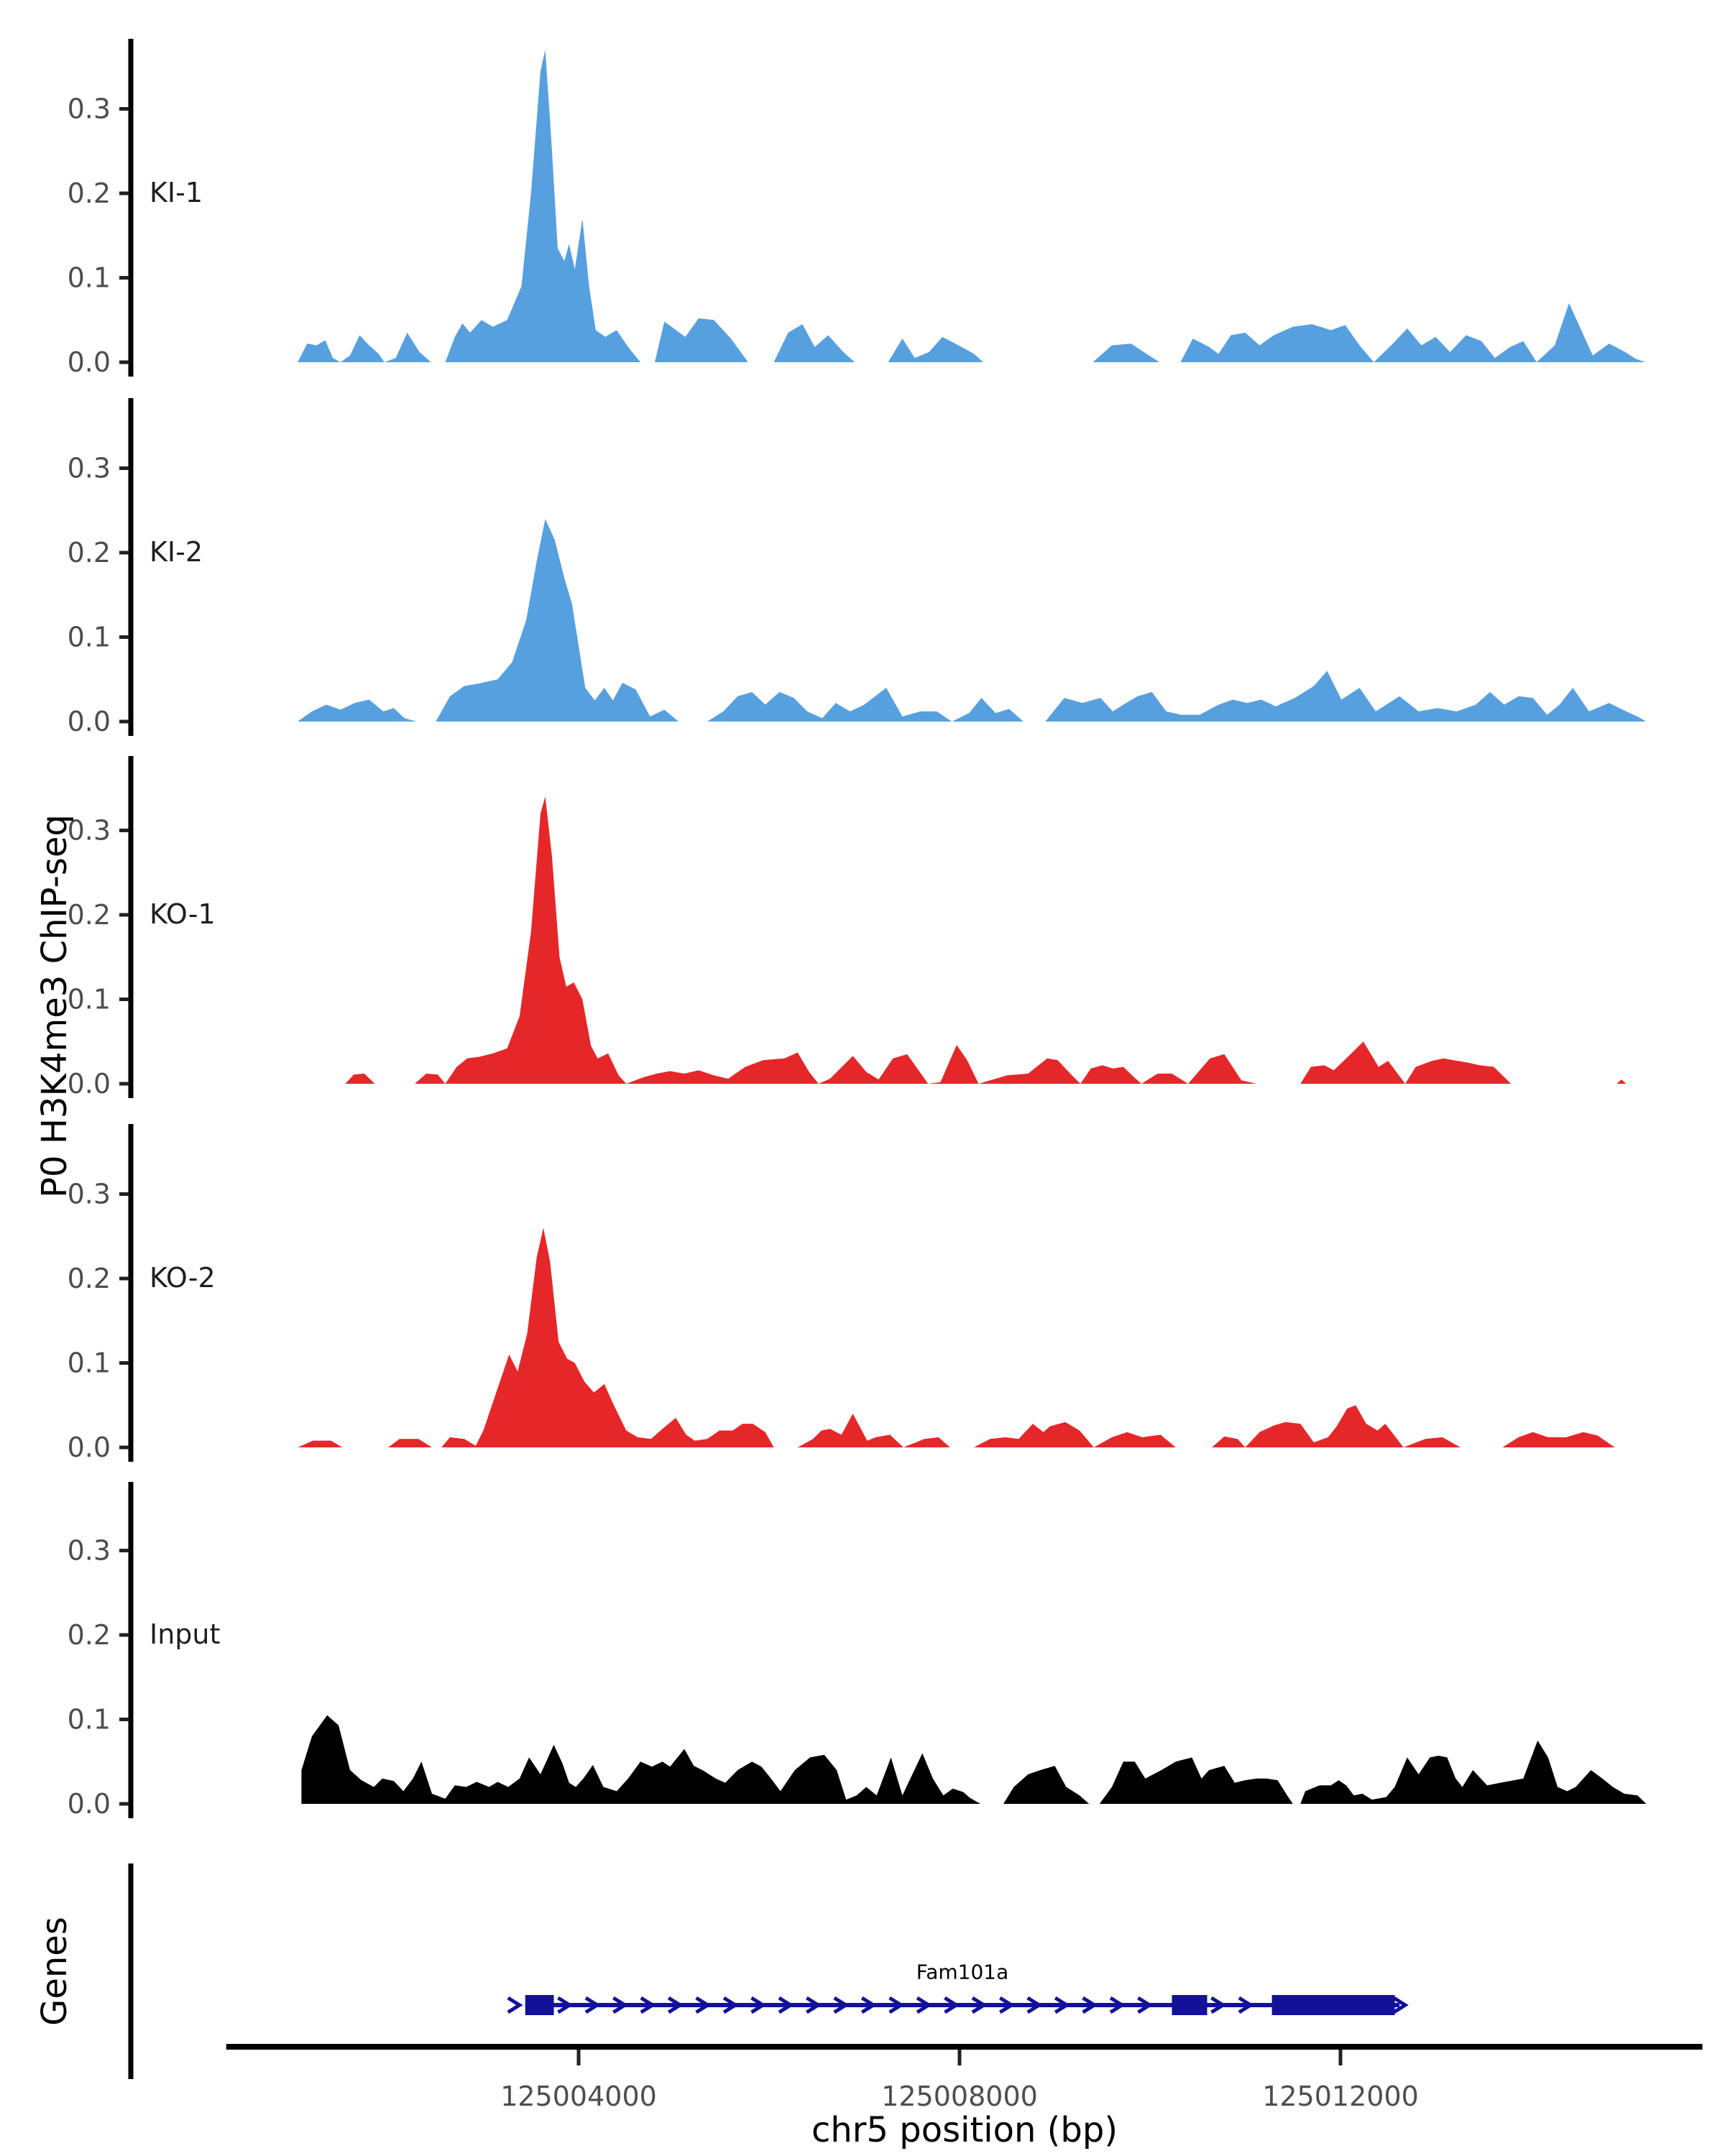  Describe the element at coordinates (176, 552) in the screenshot. I see `track-label-KI-2: KI-2` at that location.